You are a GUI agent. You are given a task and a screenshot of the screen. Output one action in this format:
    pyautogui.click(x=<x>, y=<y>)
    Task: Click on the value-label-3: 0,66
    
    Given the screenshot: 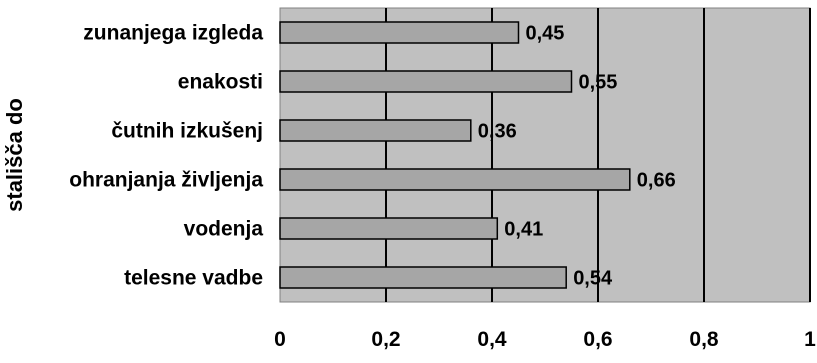 What is the action you would take?
    pyautogui.click(x=656, y=181)
    